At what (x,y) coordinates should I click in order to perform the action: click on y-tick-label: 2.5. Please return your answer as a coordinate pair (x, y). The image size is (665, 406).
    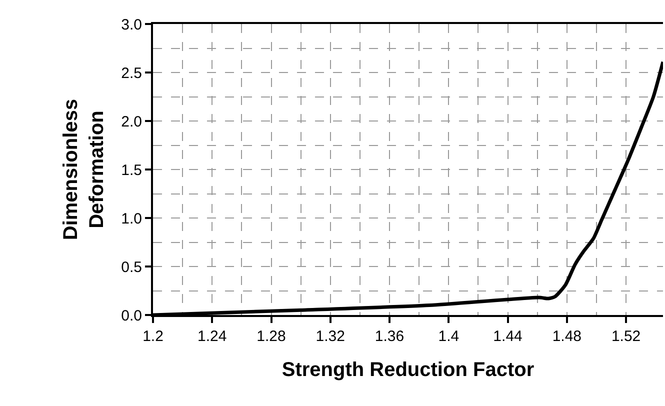
    Looking at the image, I should click on (131, 73).